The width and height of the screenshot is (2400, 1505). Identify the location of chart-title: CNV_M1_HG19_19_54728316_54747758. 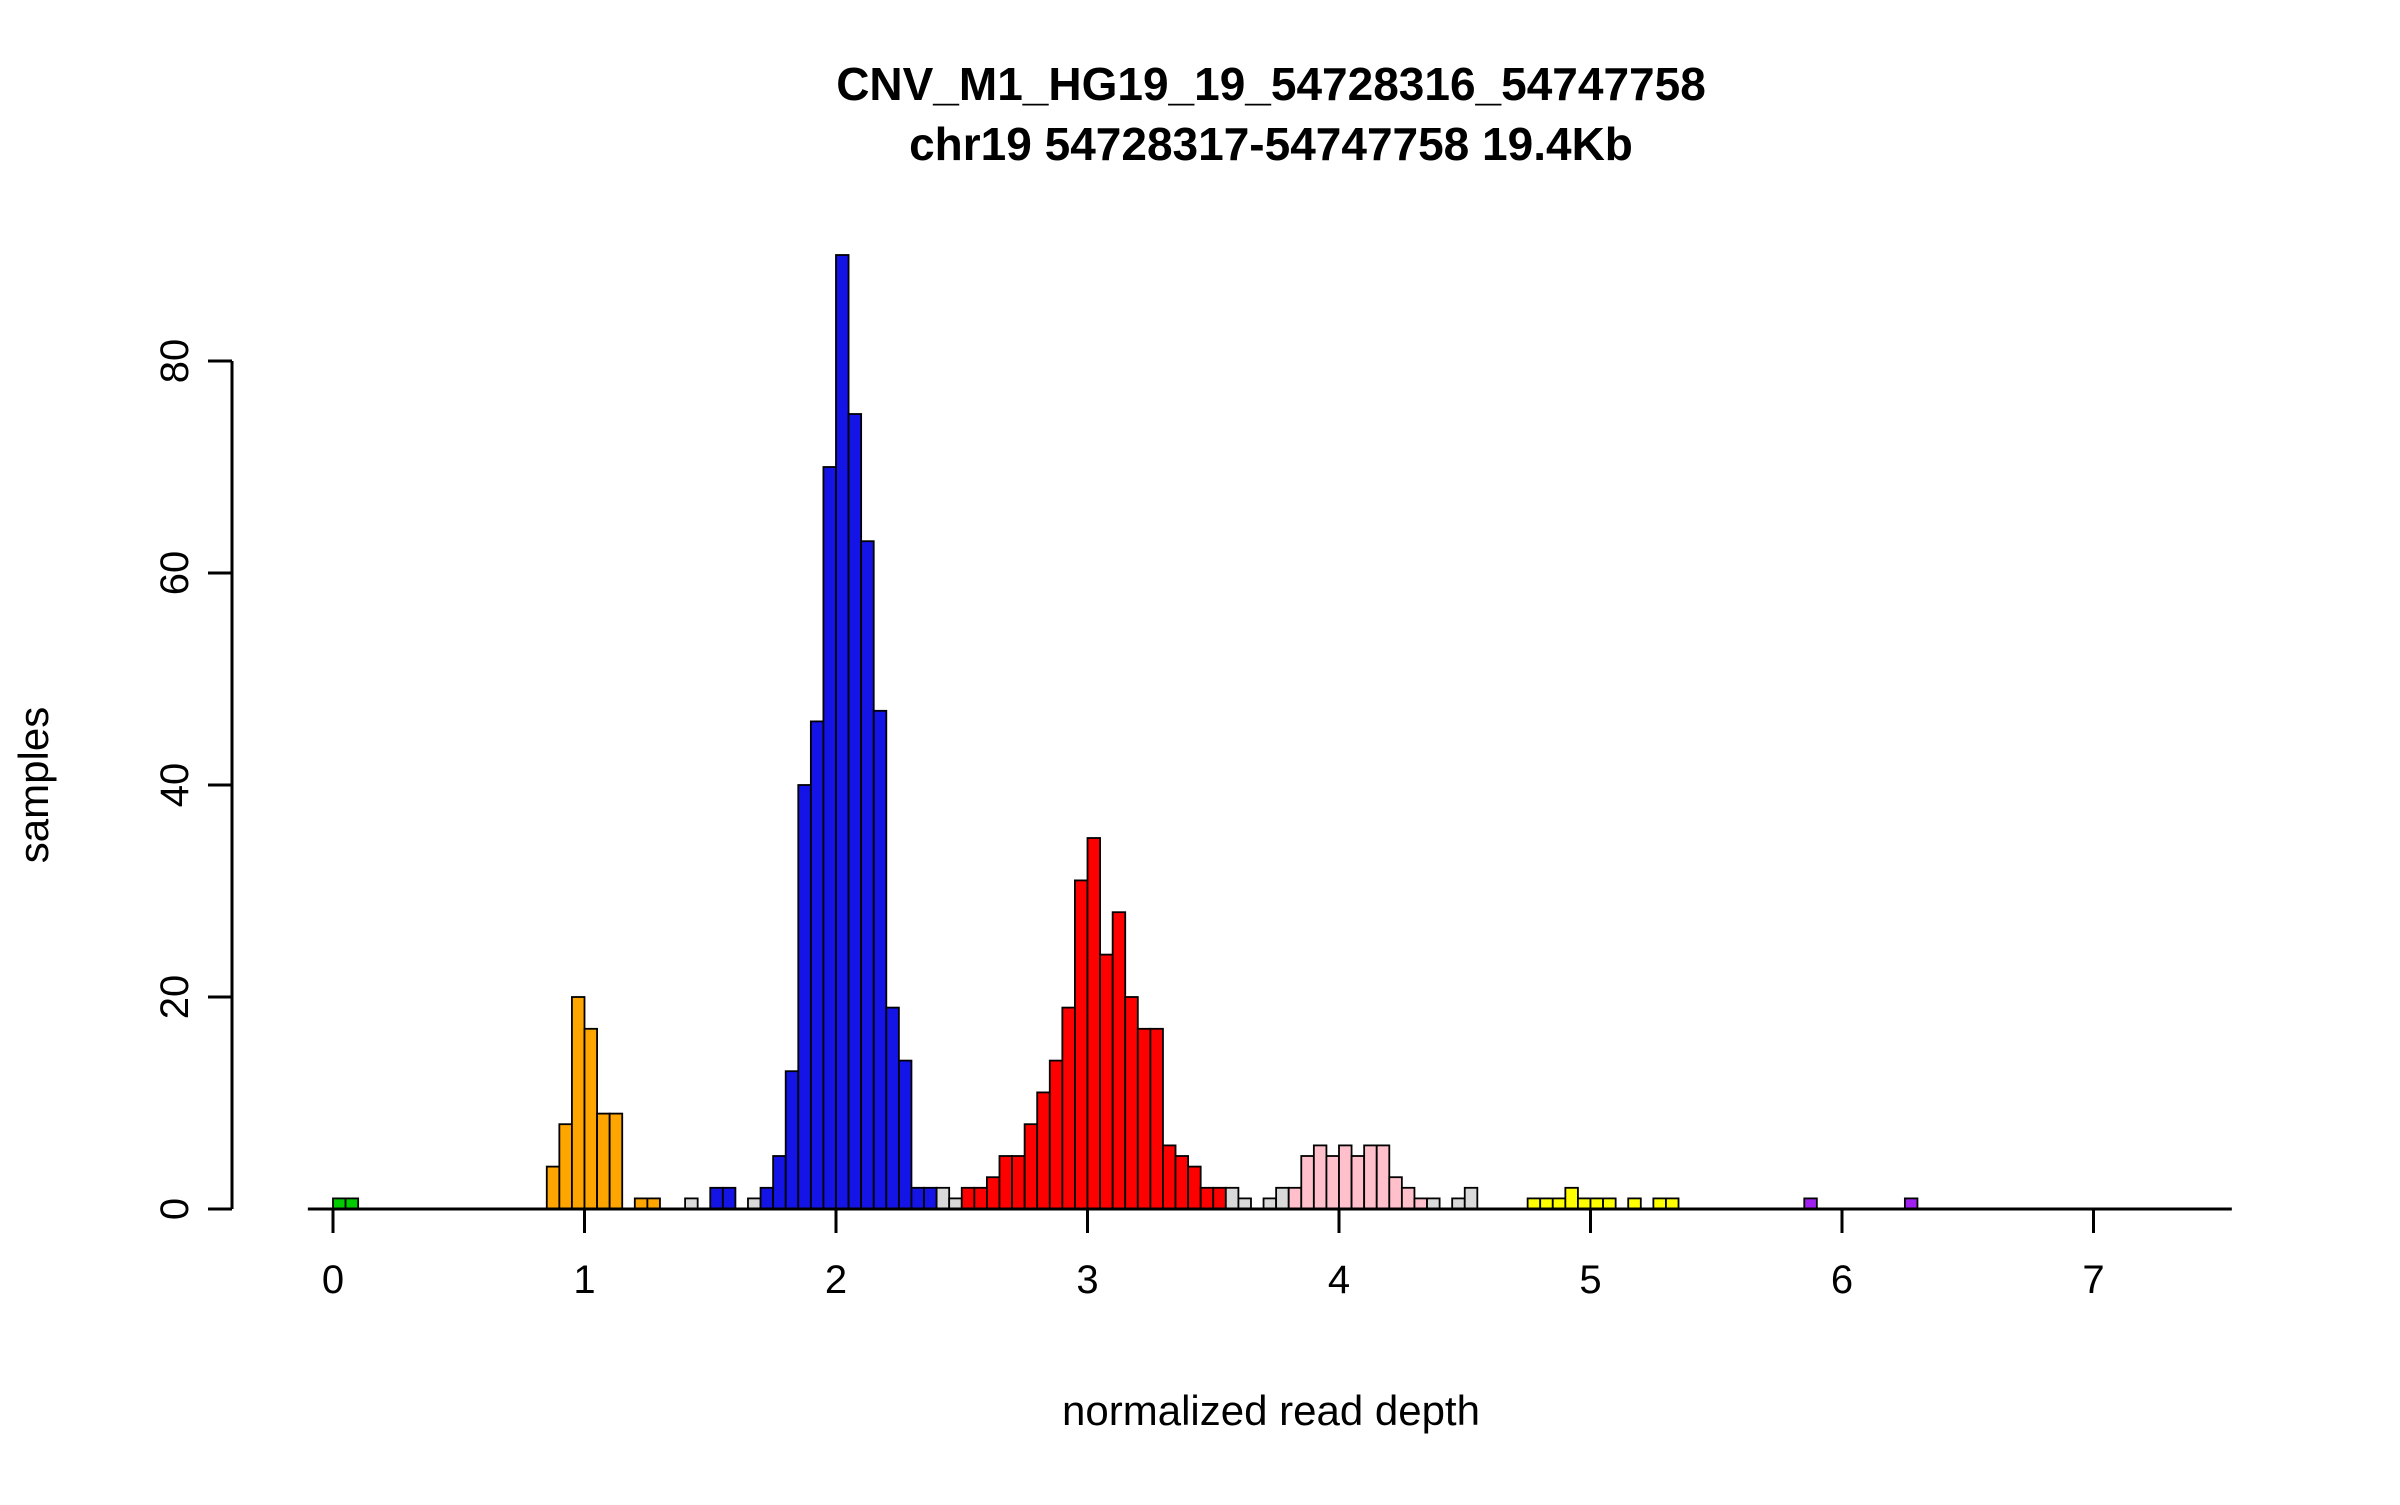
(1271, 84).